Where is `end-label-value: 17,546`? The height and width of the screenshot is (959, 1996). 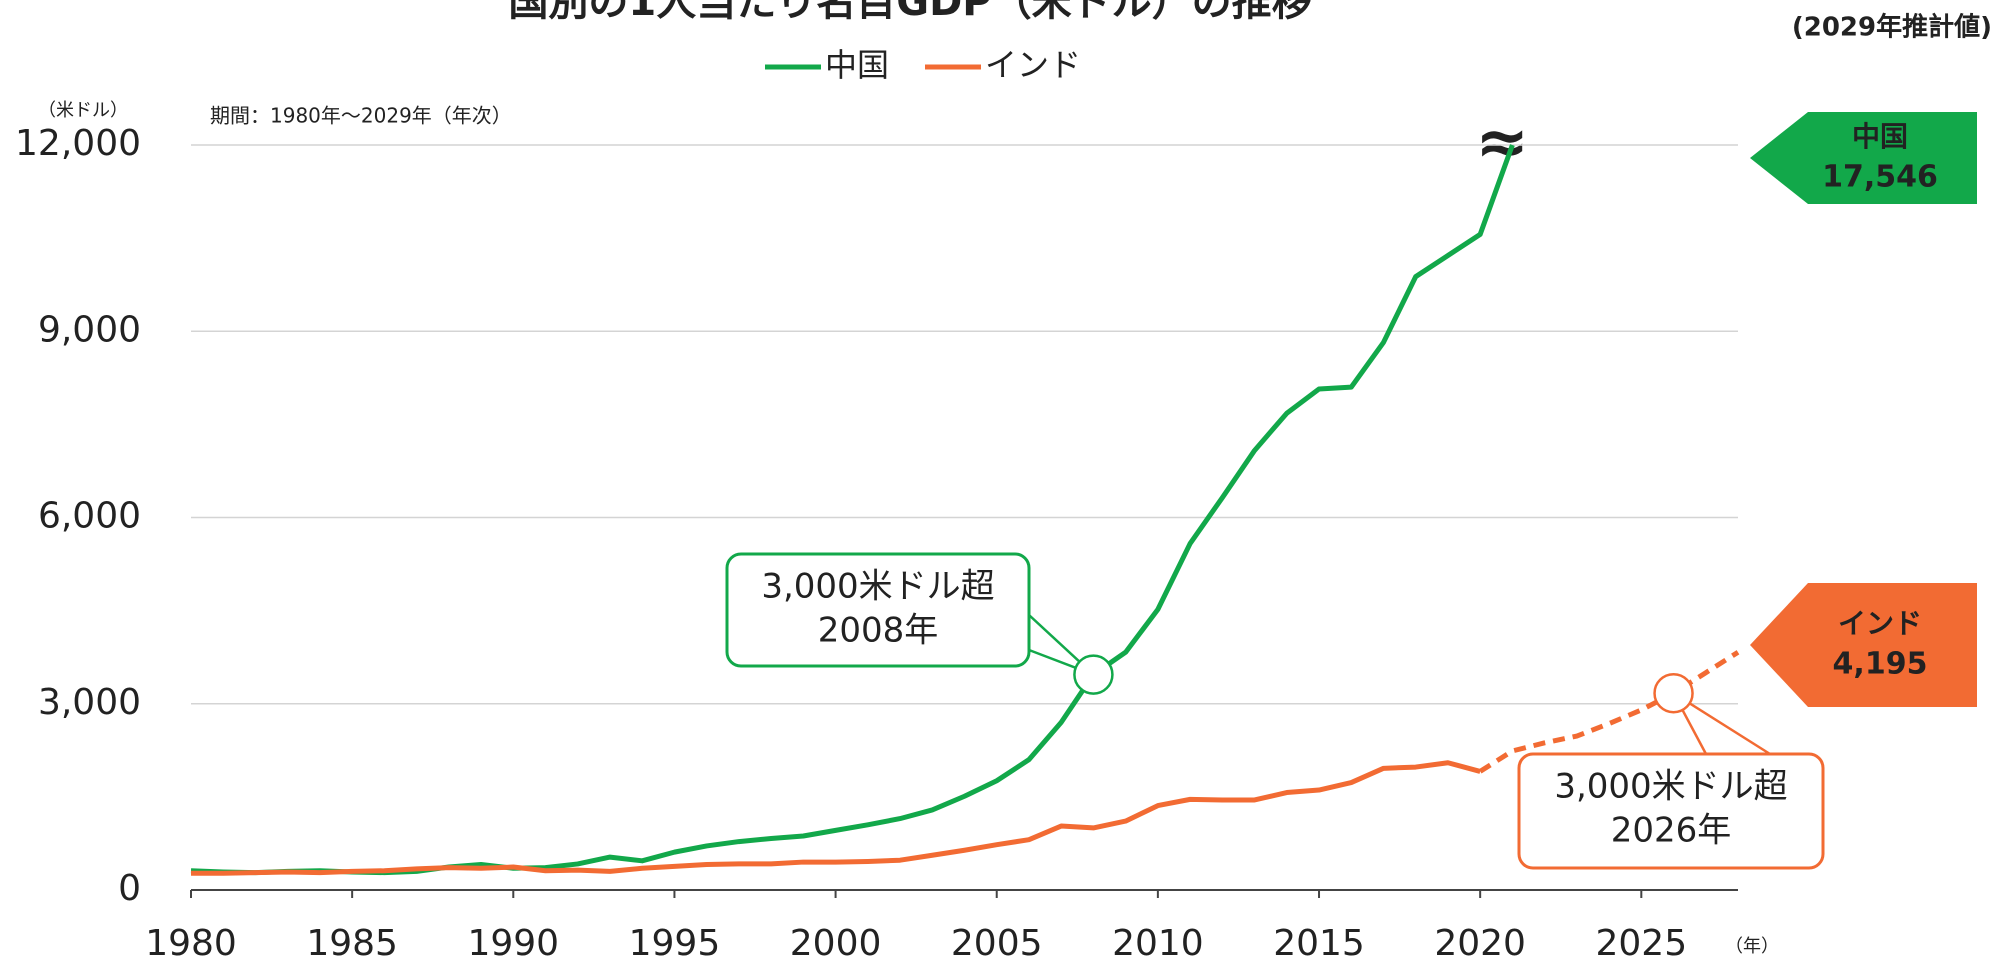 end-label-value: 17,546 is located at coordinates (1880, 177).